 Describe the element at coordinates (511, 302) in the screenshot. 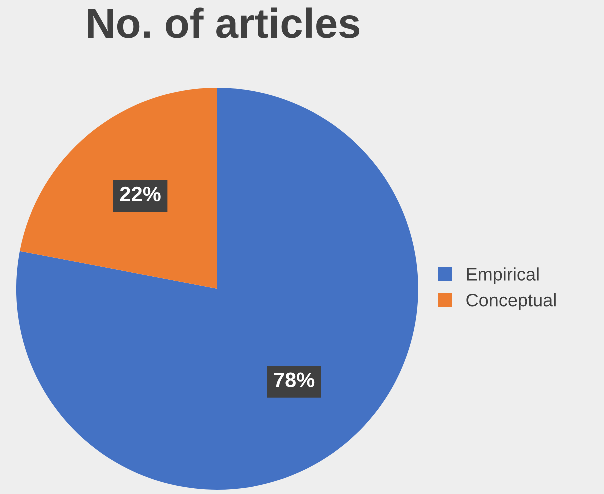

I see `legend-label: Conceptual` at that location.